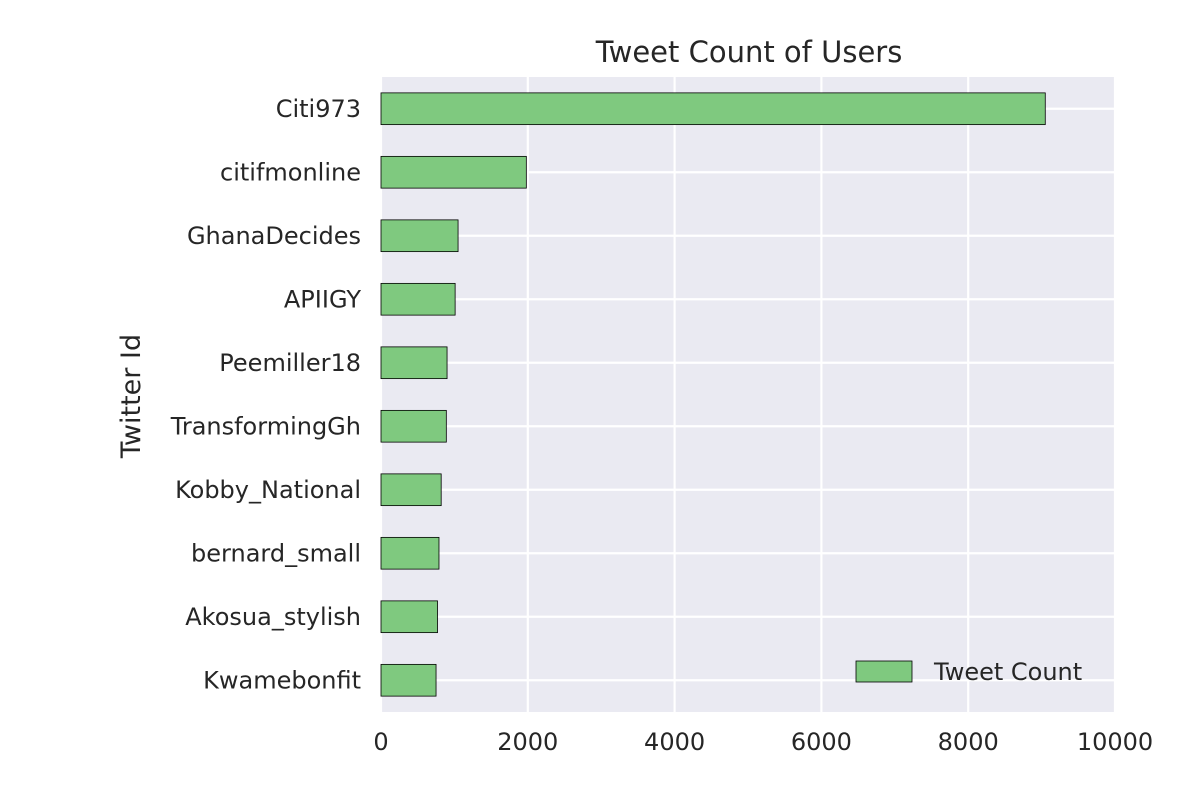 The image size is (1200, 804). What do you see at coordinates (274, 236) in the screenshot?
I see `y-tick-label-2: GhanaDecides` at bounding box center [274, 236].